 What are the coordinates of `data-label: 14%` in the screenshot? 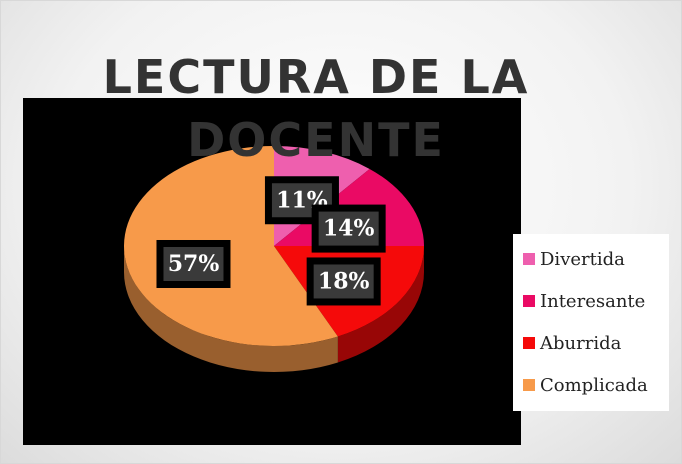 It's located at (349, 229).